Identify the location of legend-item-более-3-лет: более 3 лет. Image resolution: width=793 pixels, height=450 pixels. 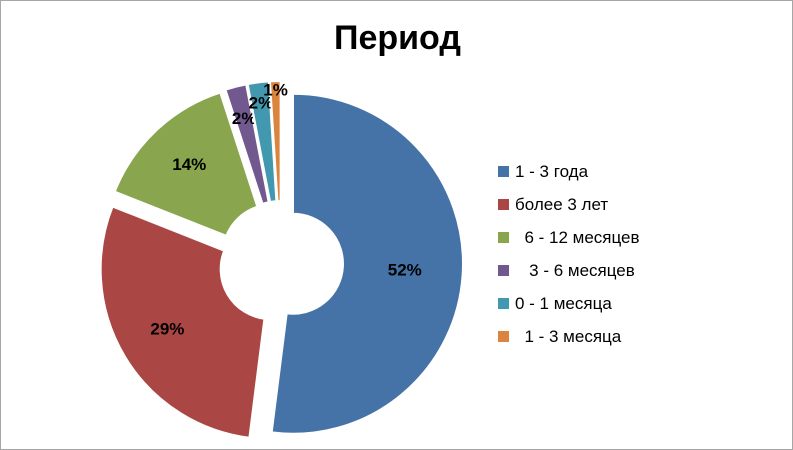
(569, 204).